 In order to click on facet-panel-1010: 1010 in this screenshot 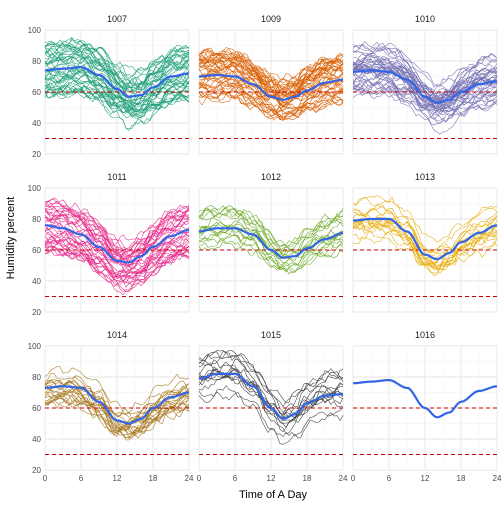, I will do `click(425, 84)`.